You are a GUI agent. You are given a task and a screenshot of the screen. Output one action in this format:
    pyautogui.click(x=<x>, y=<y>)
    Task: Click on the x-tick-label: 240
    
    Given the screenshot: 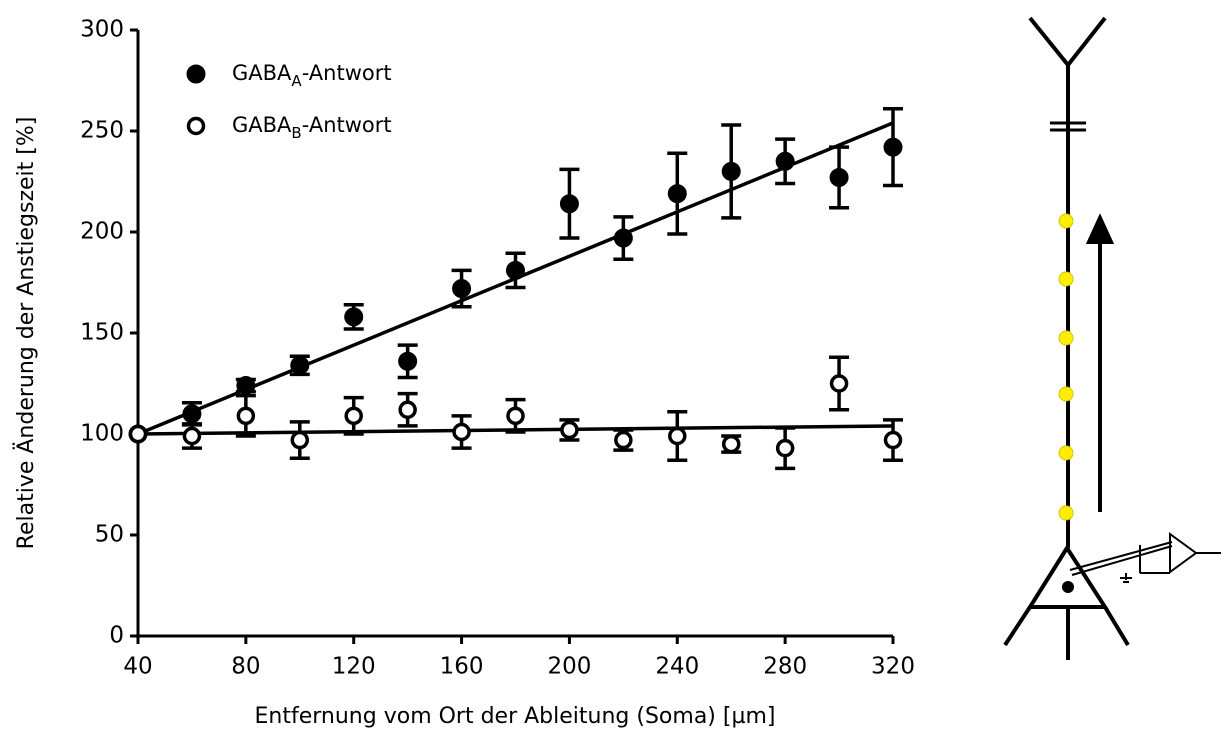 What is the action you would take?
    pyautogui.click(x=677, y=667)
    